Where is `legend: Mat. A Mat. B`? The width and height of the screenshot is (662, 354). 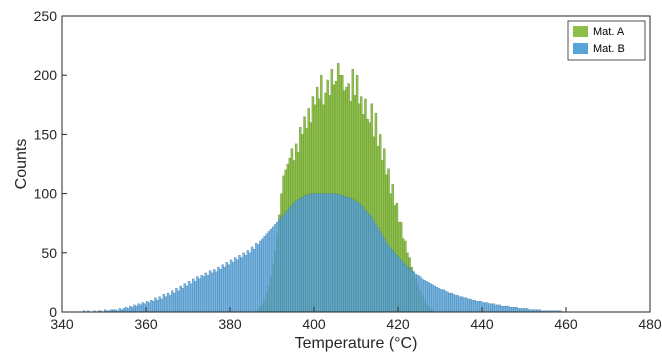 legend: Mat. A Mat. B is located at coordinates (606, 40).